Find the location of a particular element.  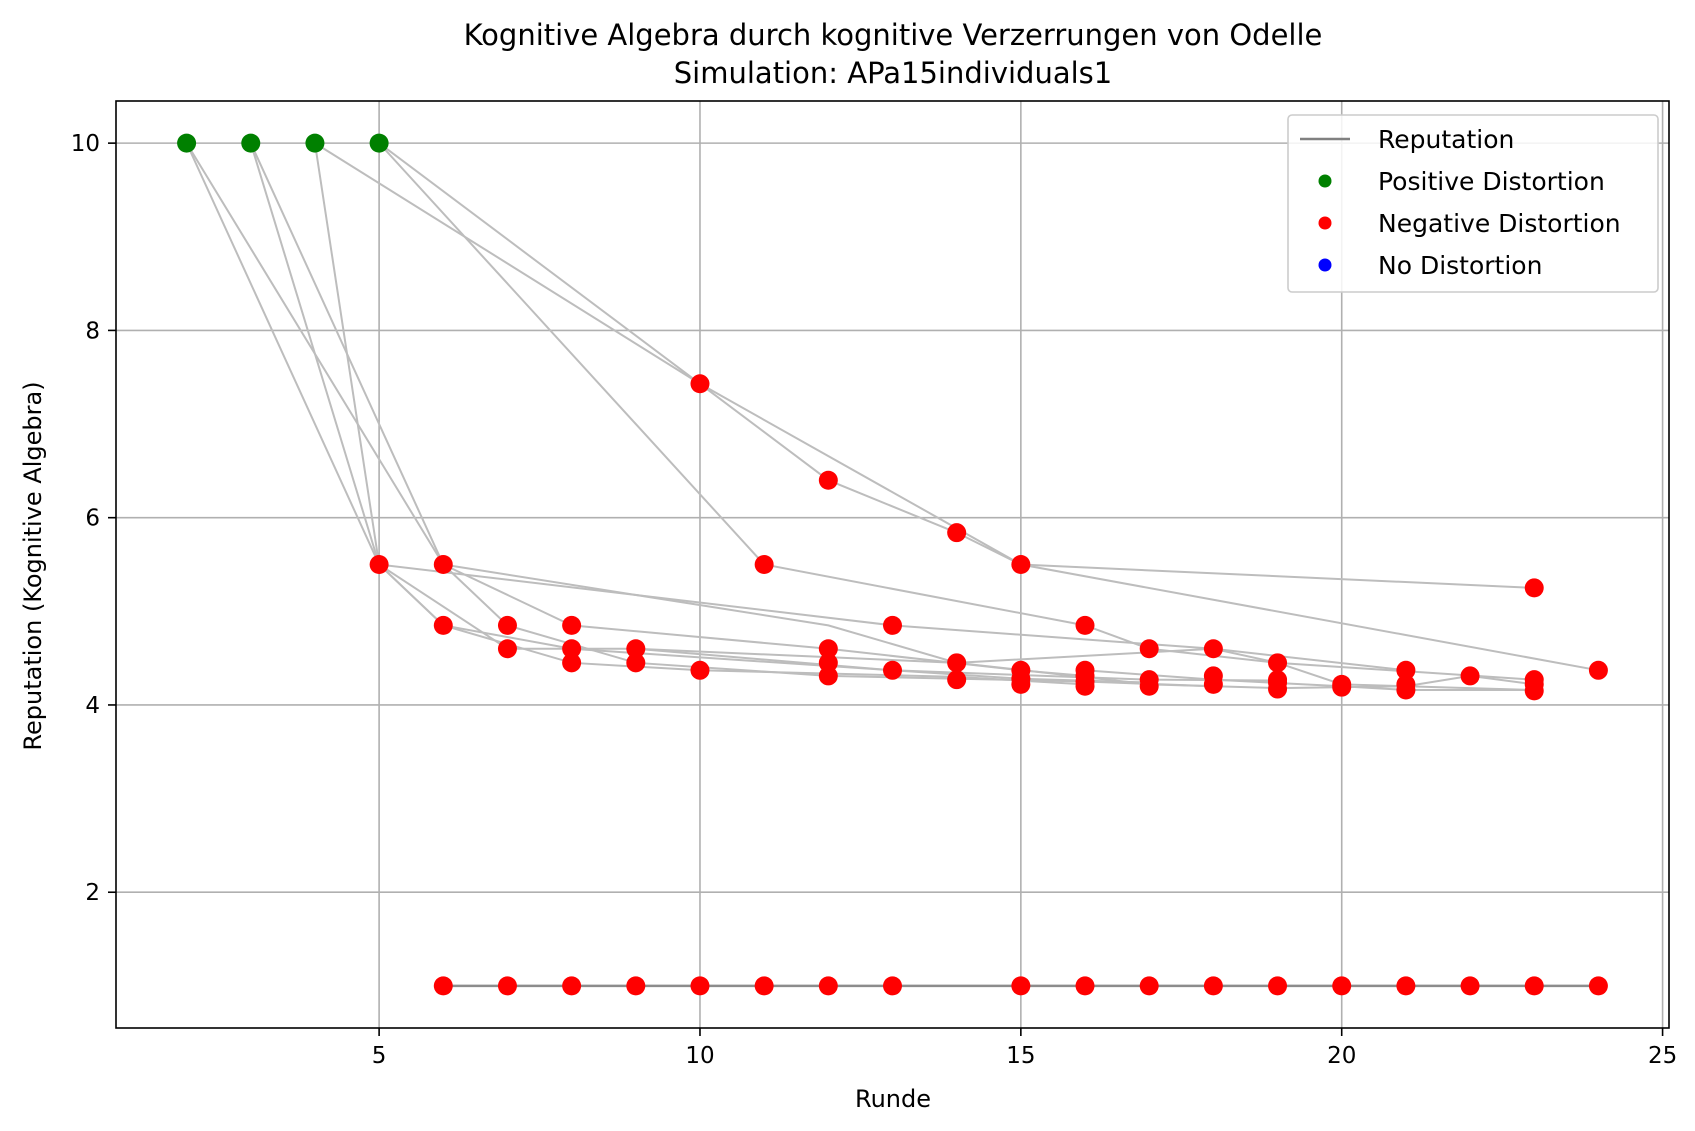

x-tick-label: 20 is located at coordinates (1341, 1056).